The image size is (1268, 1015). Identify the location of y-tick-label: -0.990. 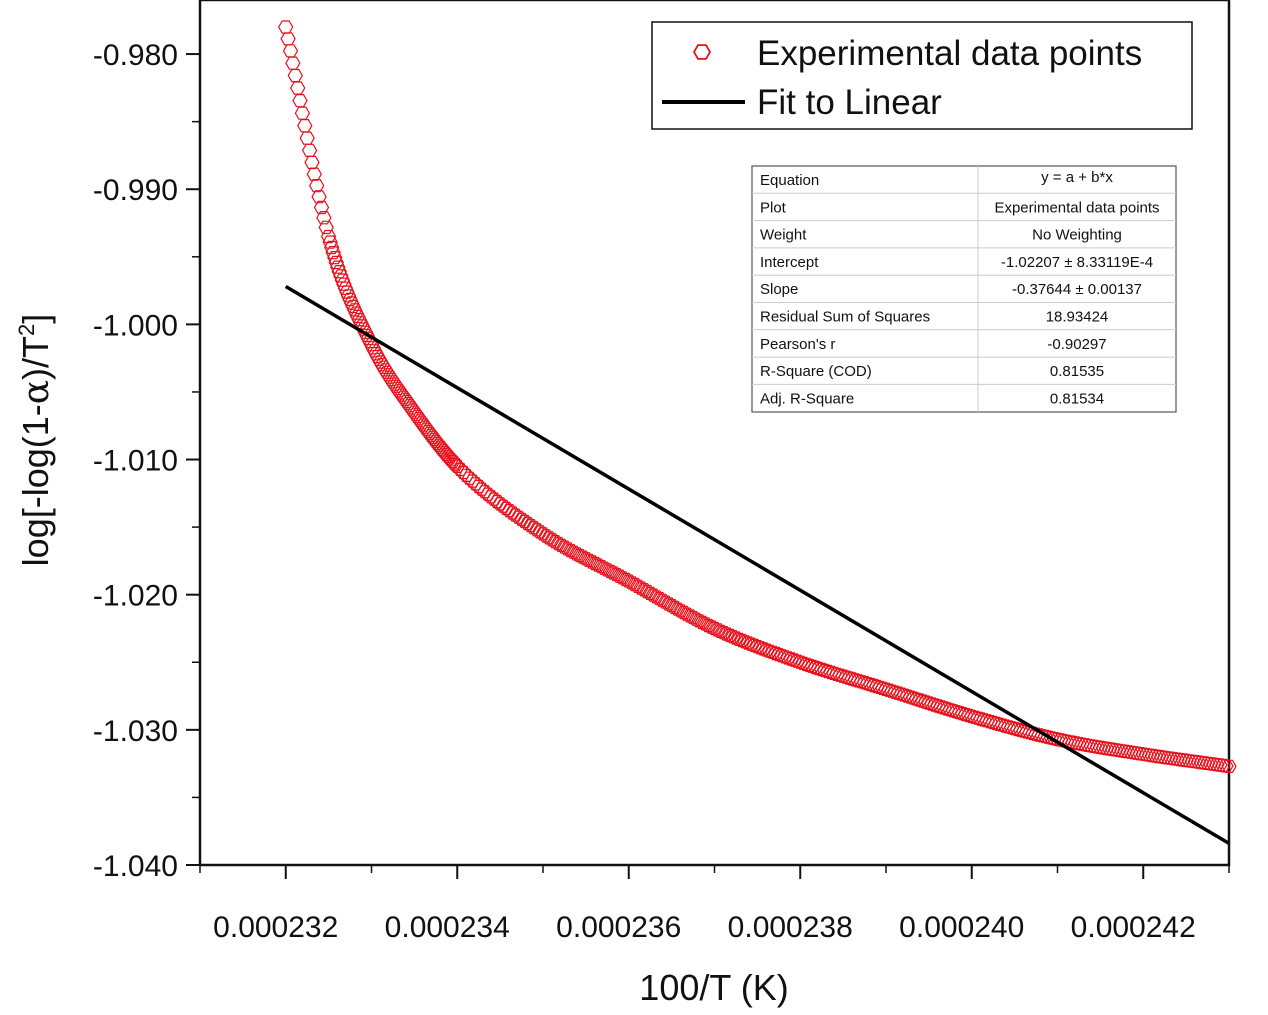
(135, 190).